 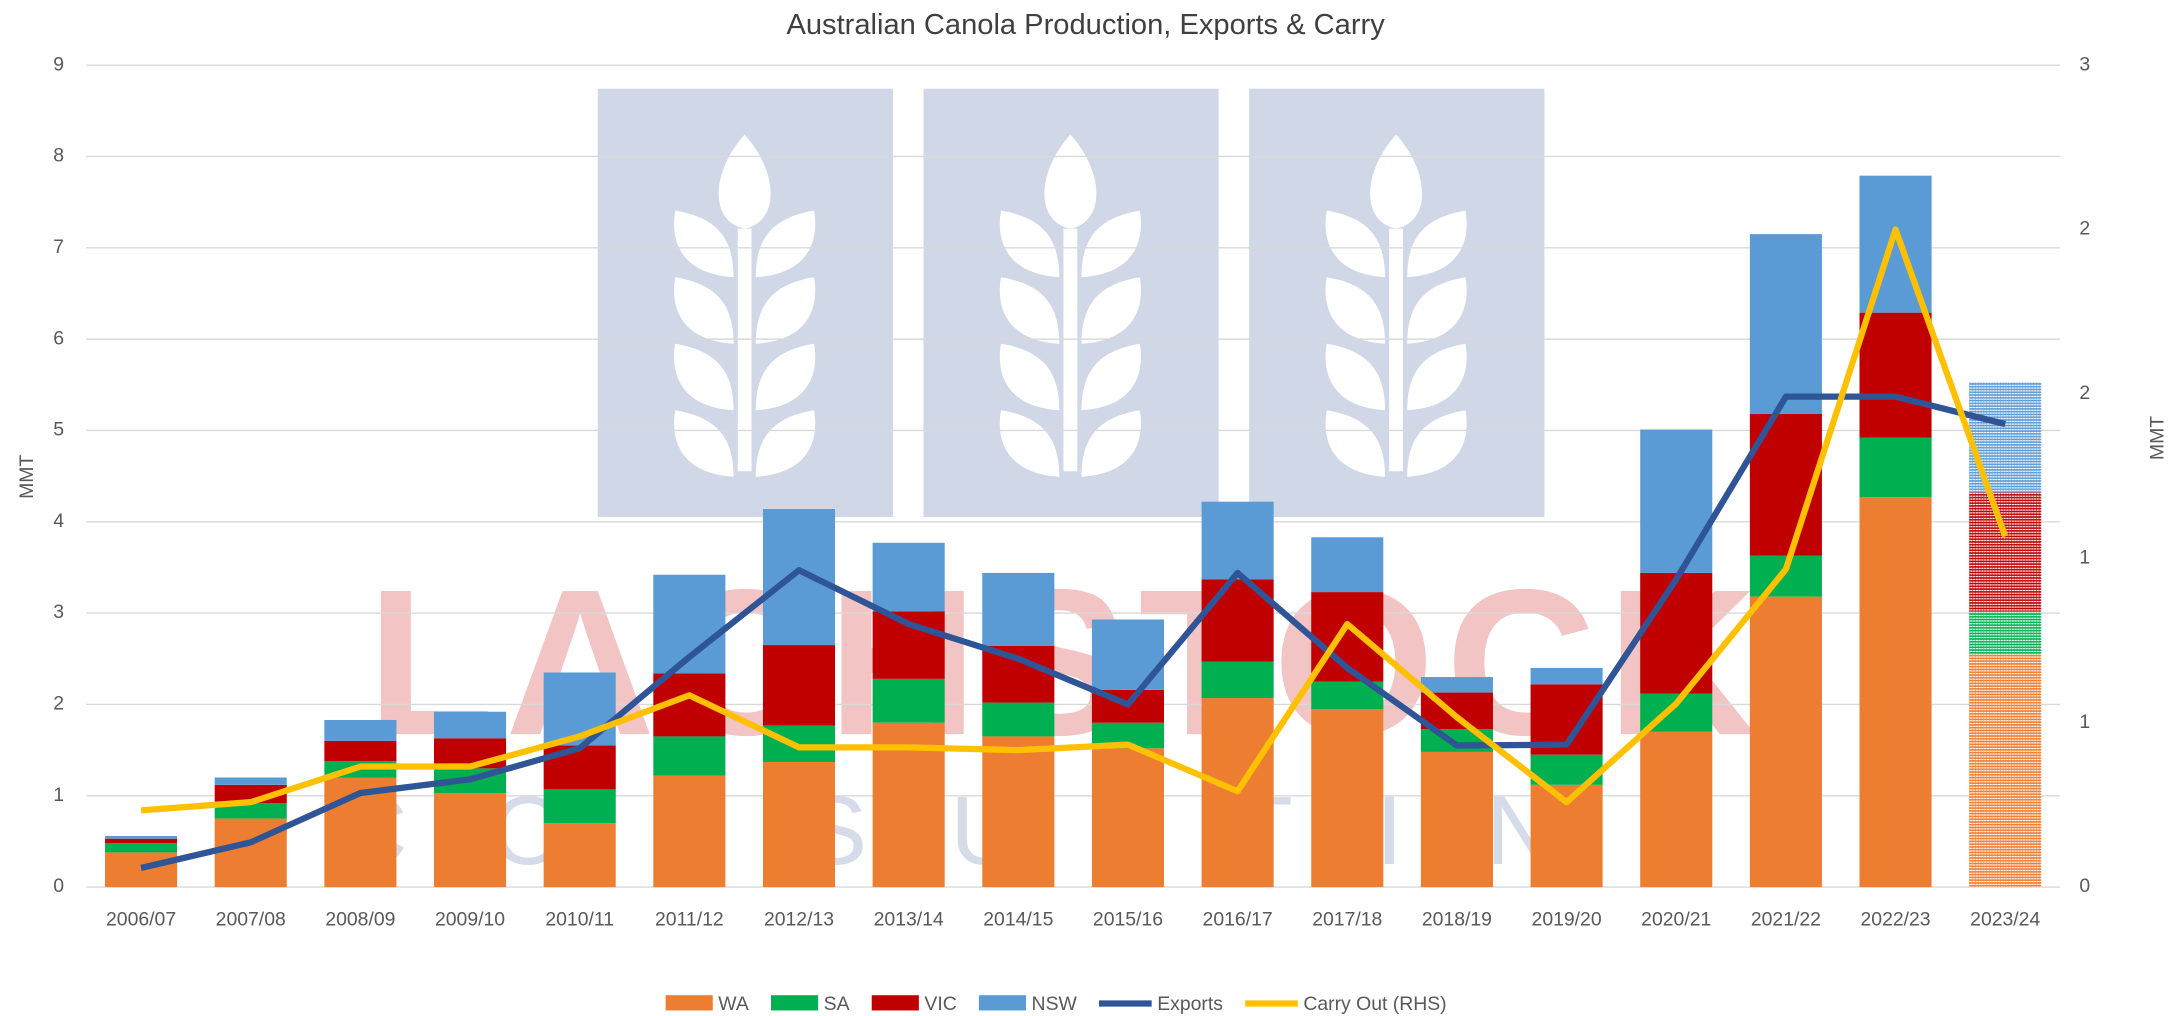 I want to click on y-tick-label: 6, so click(x=58, y=338).